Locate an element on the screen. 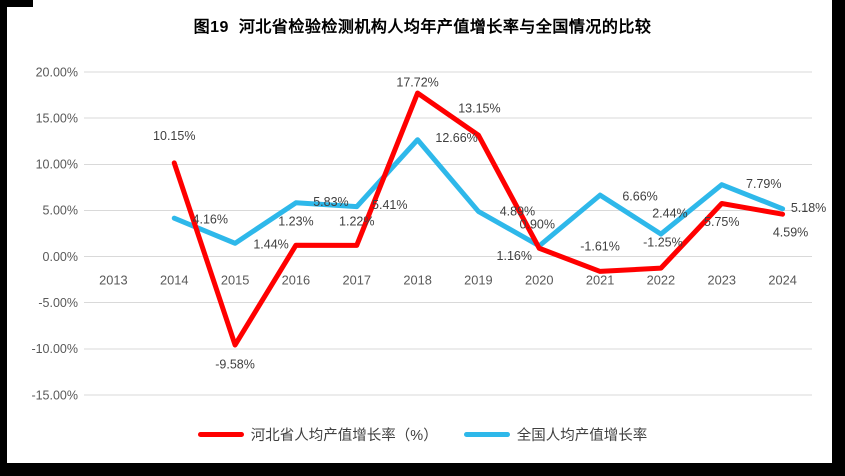 The width and height of the screenshot is (845, 476). x-tick-label: 2017 is located at coordinates (357, 280).